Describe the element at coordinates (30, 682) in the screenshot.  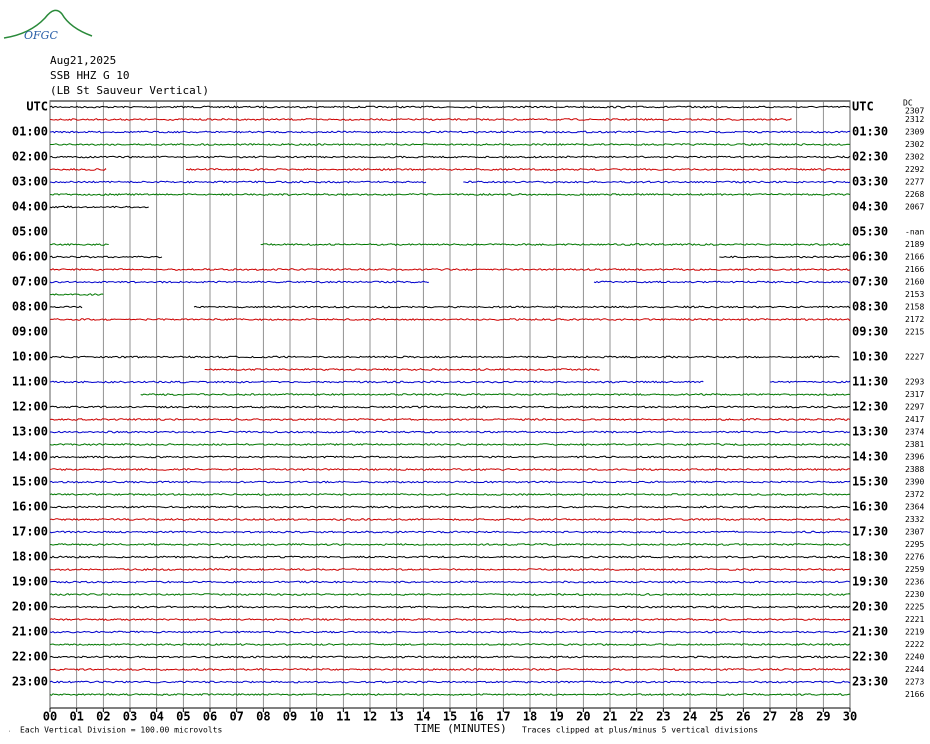
I see `left-label: 23:00` at that location.